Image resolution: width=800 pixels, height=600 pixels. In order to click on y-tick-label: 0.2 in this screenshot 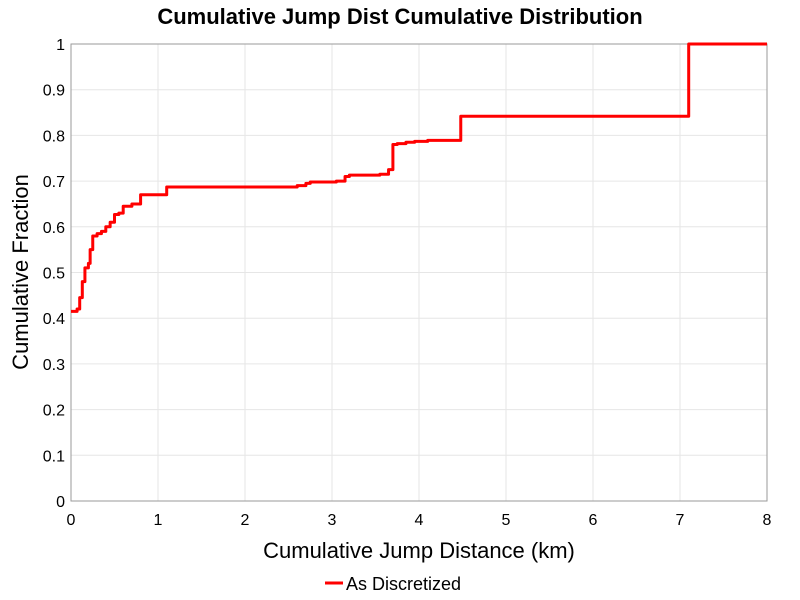, I will do `click(54, 411)`.